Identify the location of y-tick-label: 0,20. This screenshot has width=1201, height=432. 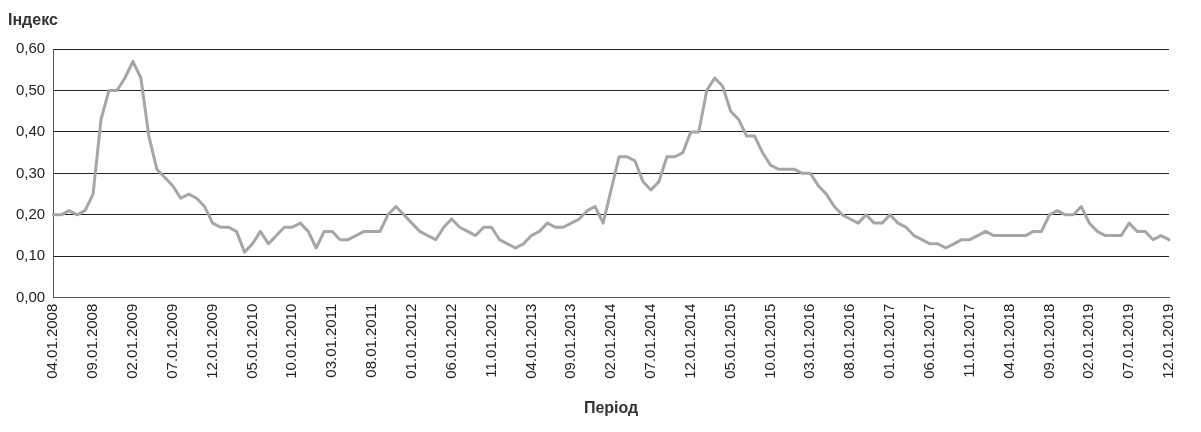
(30, 213).